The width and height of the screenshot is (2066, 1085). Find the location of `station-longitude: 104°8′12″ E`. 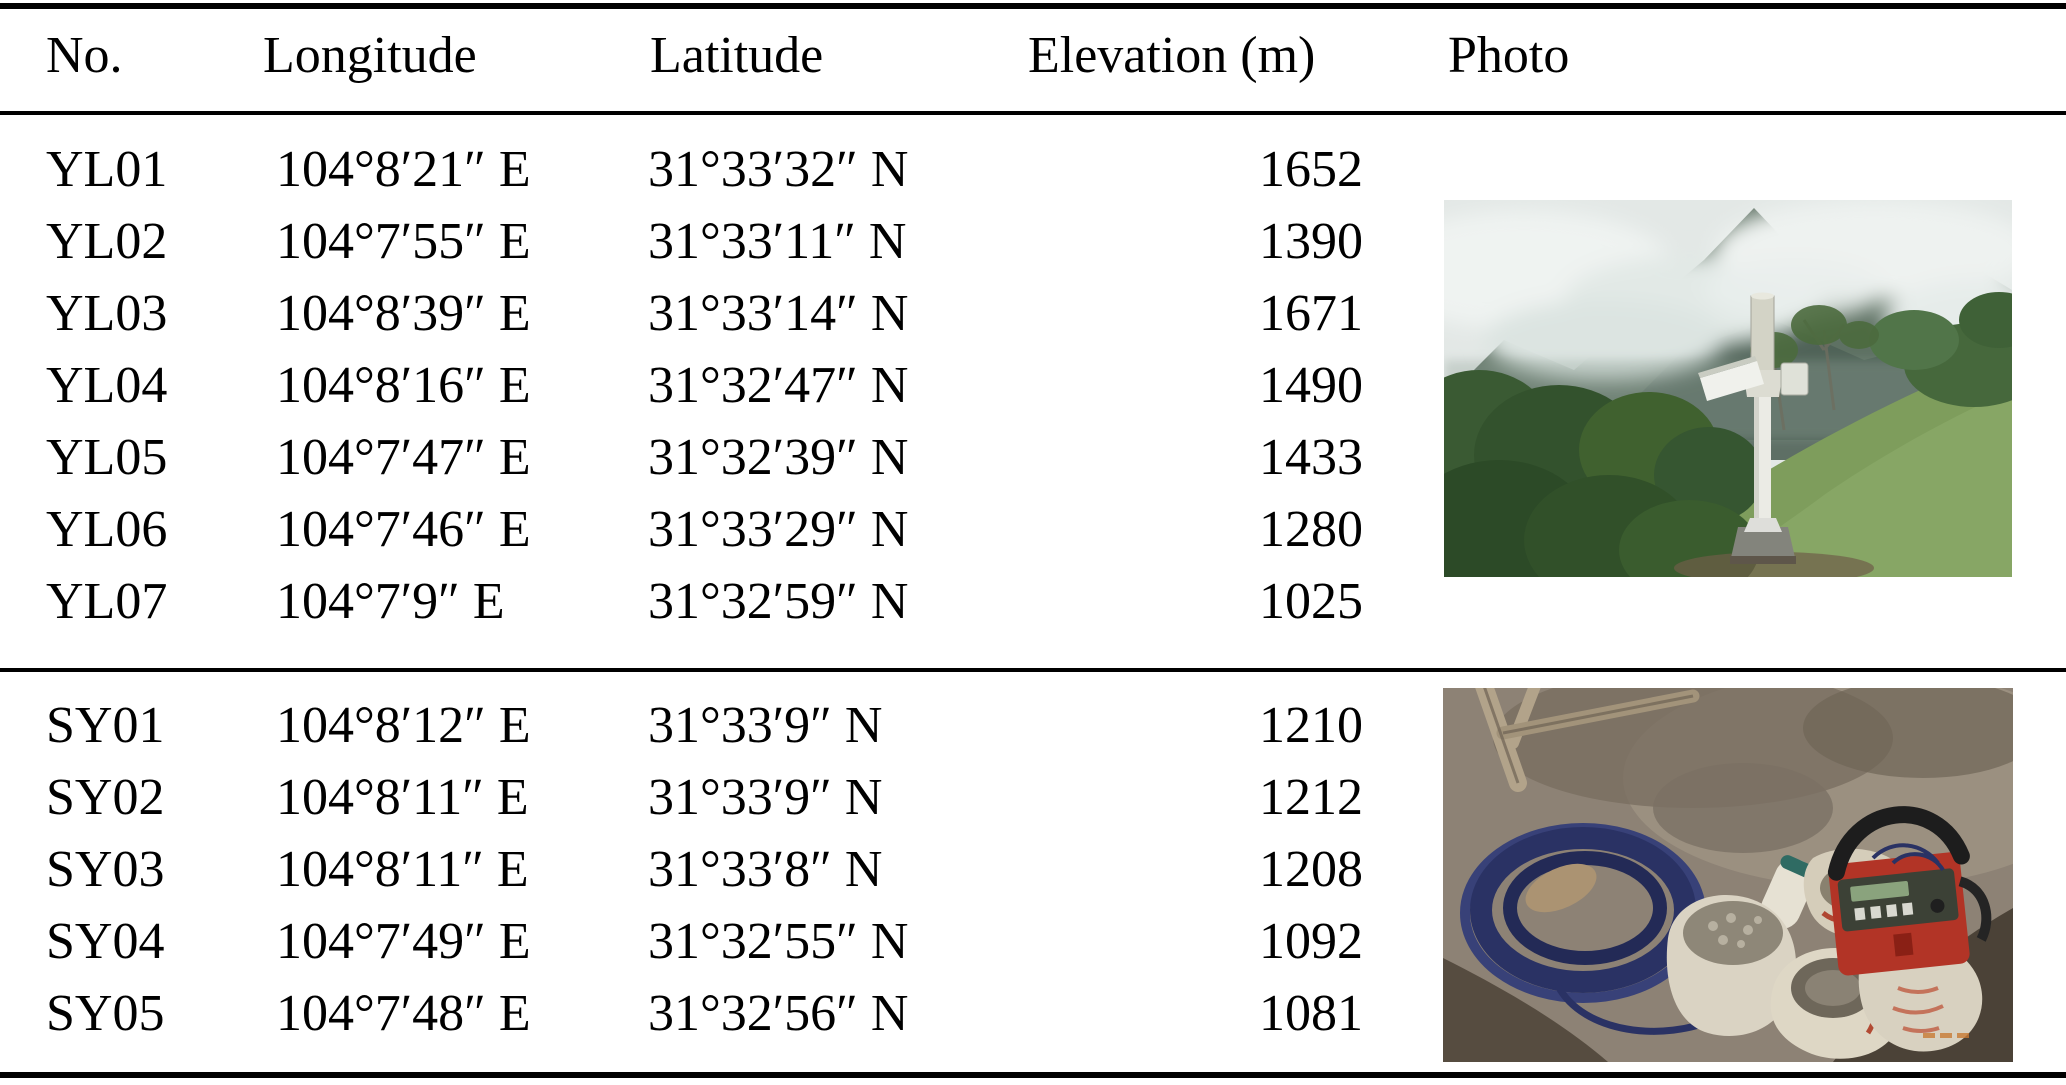

station-longitude: 104°8′12″ E is located at coordinates (403, 725).